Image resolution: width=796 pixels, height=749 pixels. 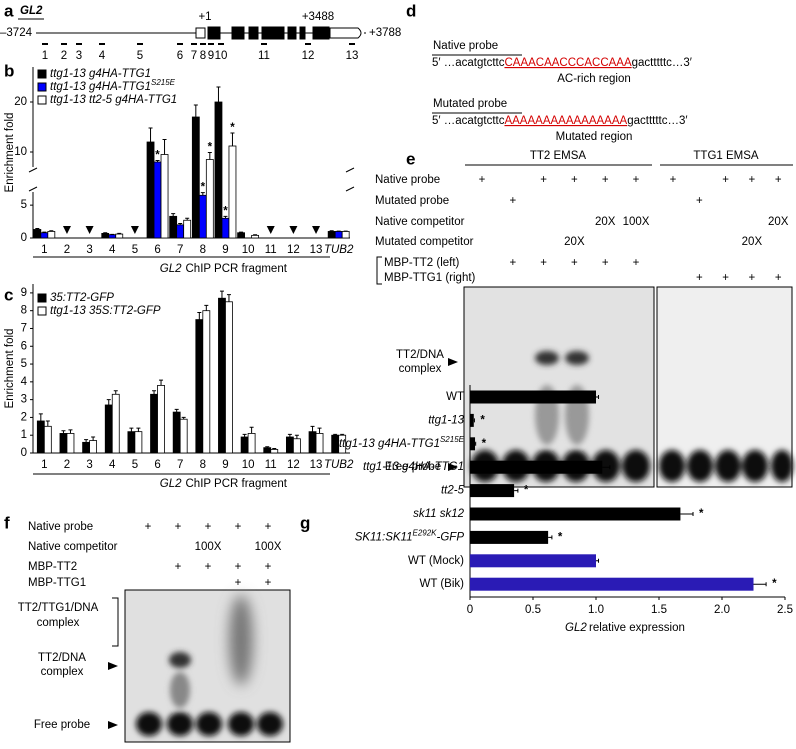 What do you see at coordinates (64, 56) in the screenshot?
I see `fragment-label: 2` at bounding box center [64, 56].